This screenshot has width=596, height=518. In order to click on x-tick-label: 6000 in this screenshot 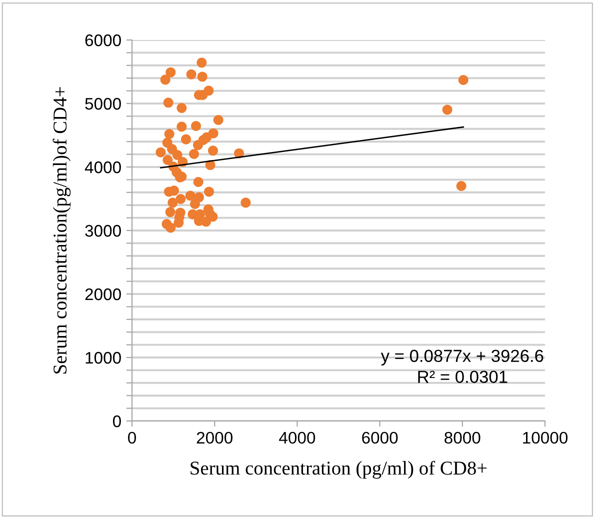, I will do `click(380, 438)`.